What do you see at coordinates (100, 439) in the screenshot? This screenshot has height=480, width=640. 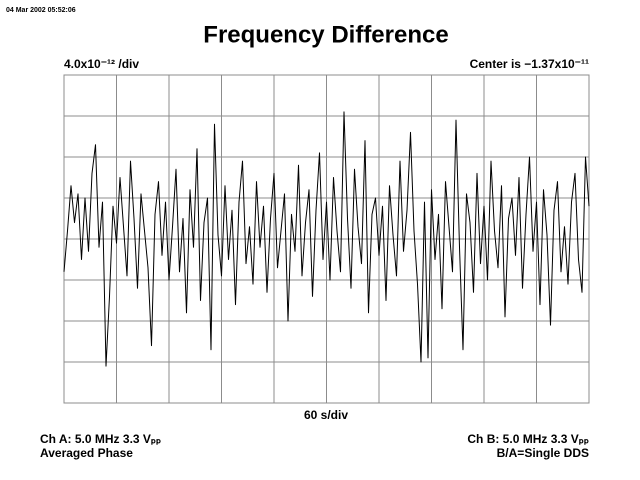 I see `channel-a-label: Ch A: 5.0 MHz 3.3 Vₚₚ` at bounding box center [100, 439].